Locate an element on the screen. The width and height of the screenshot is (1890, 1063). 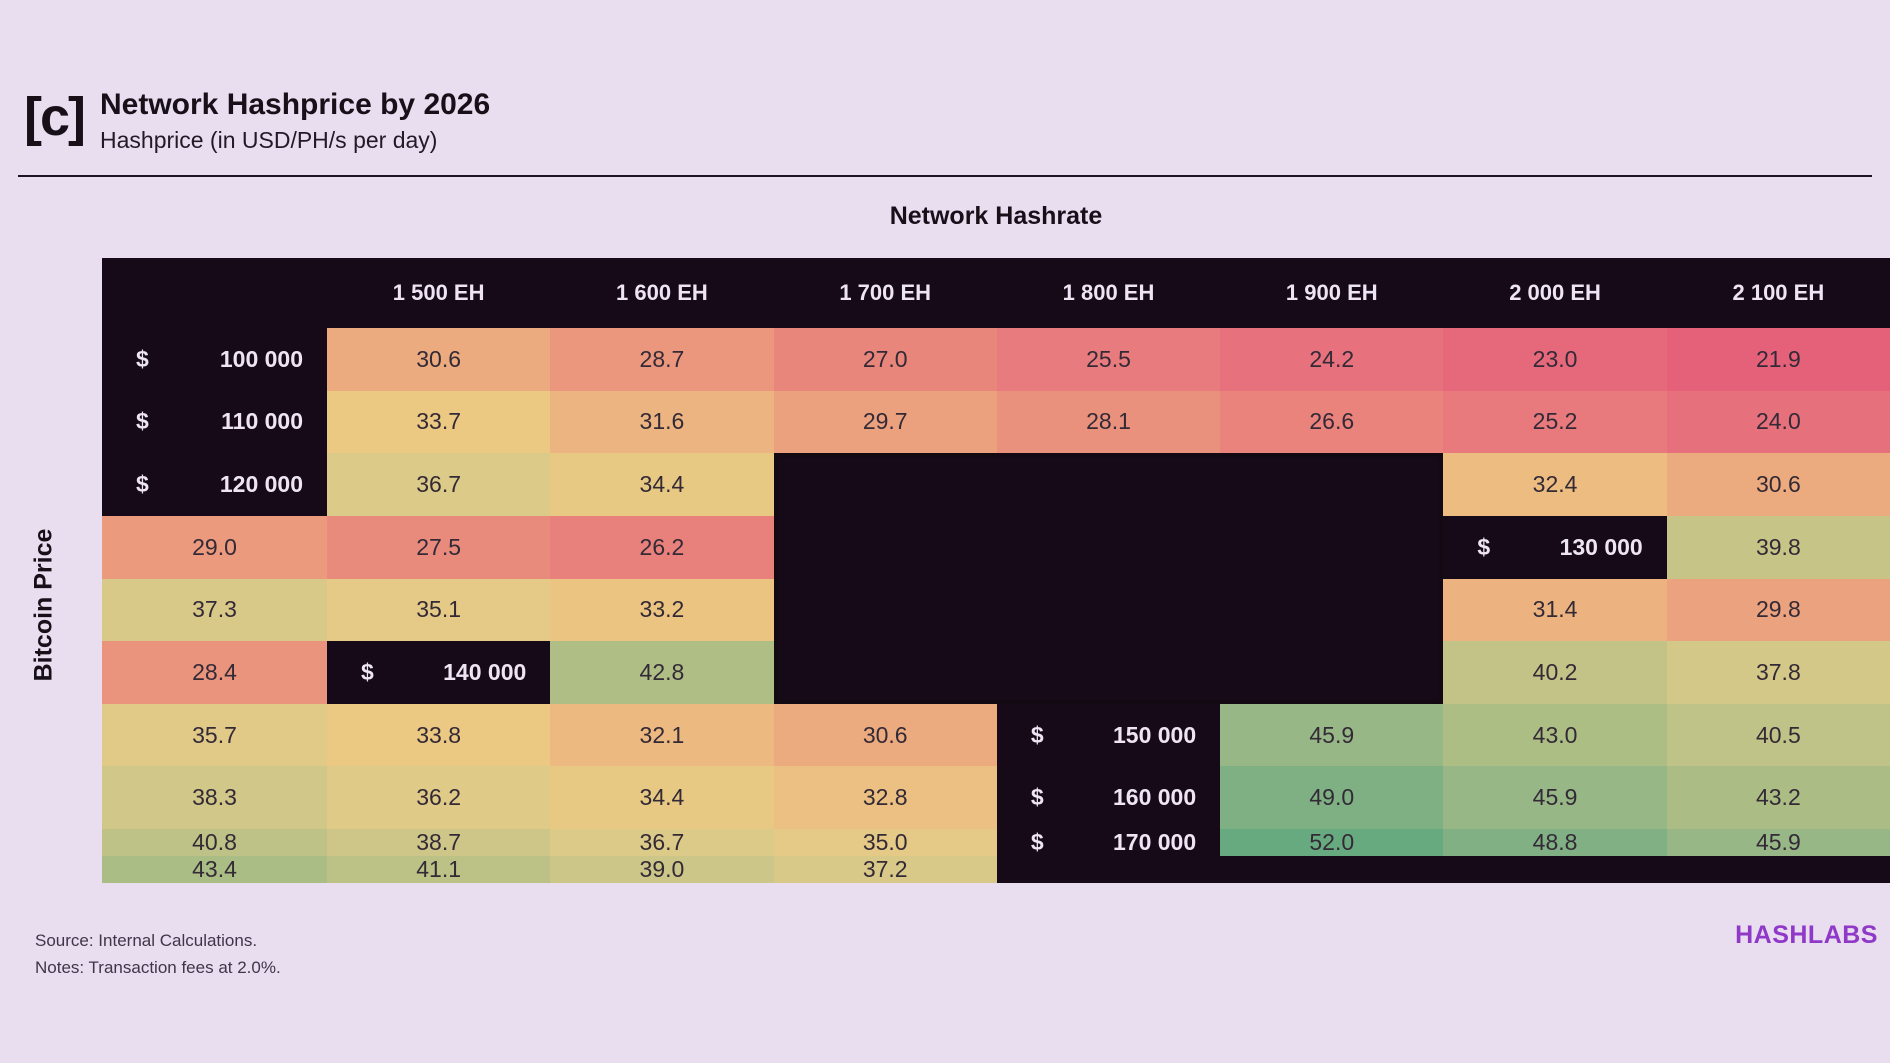
highlight-selection-box is located at coordinates (1108, 578).